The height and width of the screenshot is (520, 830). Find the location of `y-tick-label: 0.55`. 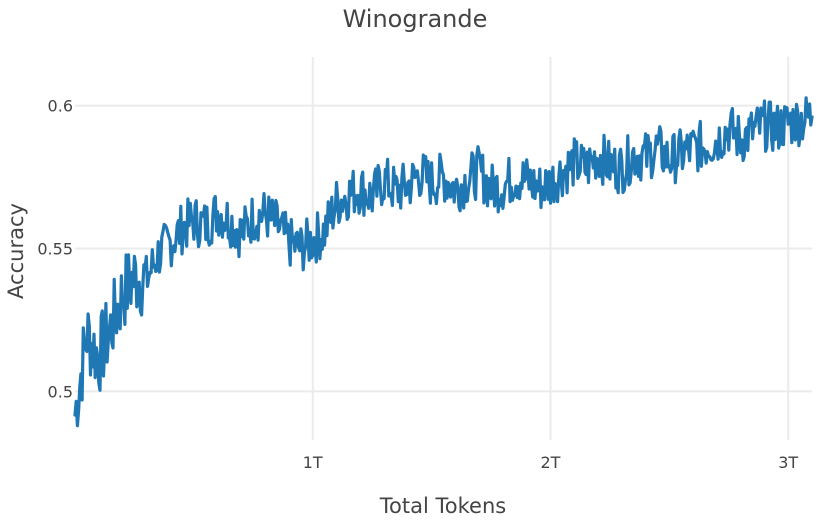

y-tick-label: 0.55 is located at coordinates (55, 249).